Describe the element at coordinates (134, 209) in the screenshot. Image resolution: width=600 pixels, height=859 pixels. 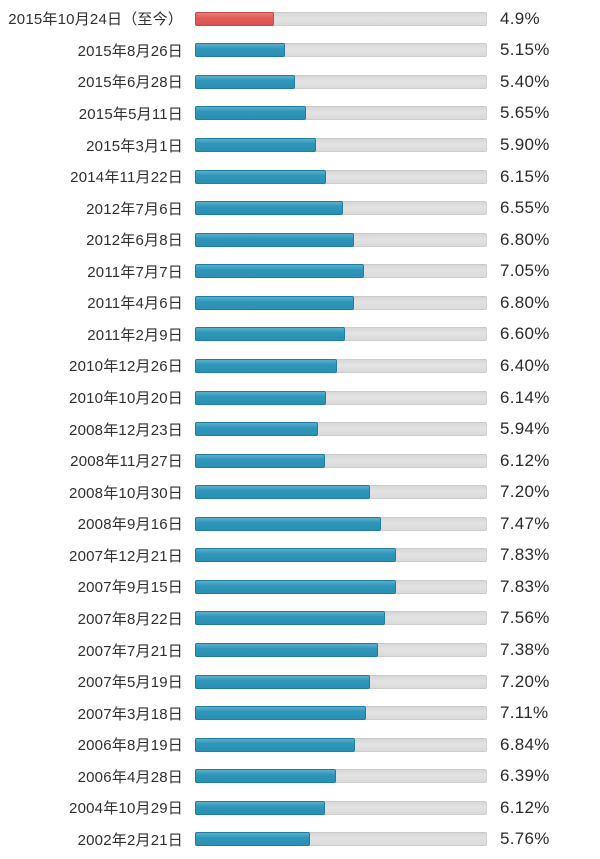
I see `date-label: 2012年7月6日` at that location.